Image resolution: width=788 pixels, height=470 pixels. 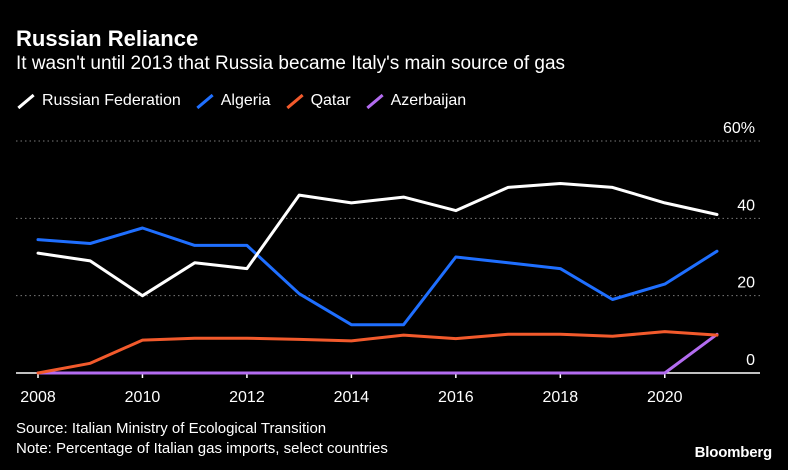 I want to click on x-tick-label: 2016, so click(x=456, y=397).